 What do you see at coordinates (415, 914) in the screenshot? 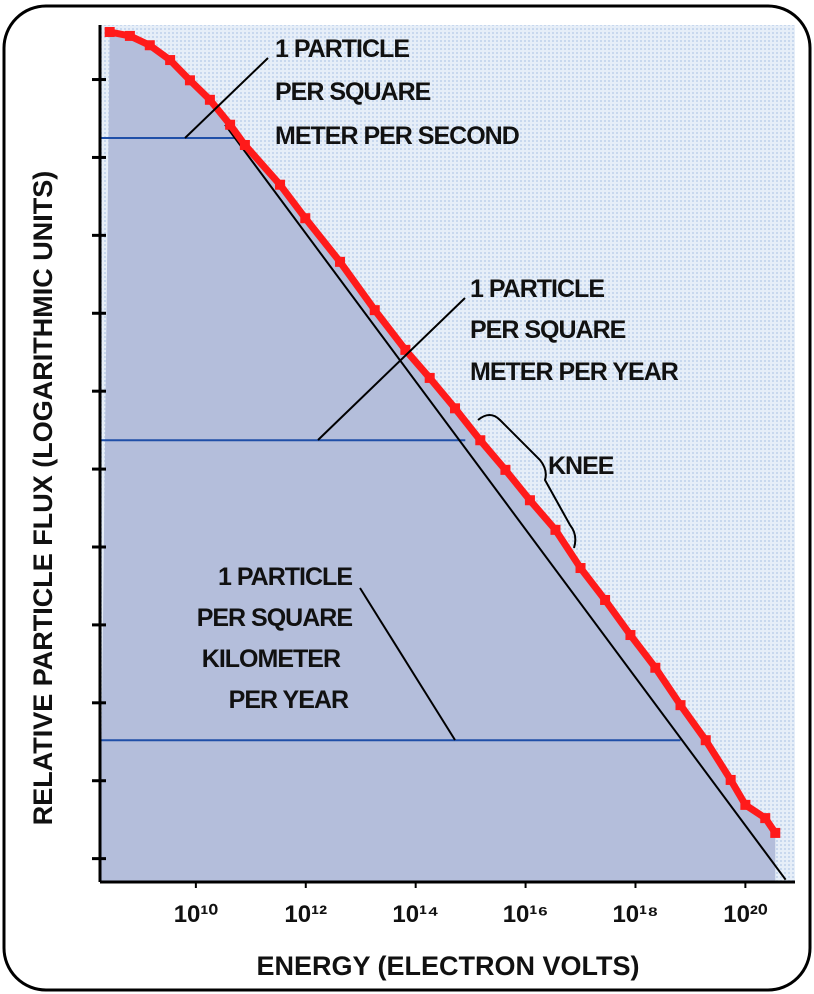
I see `x-tick-label: 10¹⁴` at bounding box center [415, 914].